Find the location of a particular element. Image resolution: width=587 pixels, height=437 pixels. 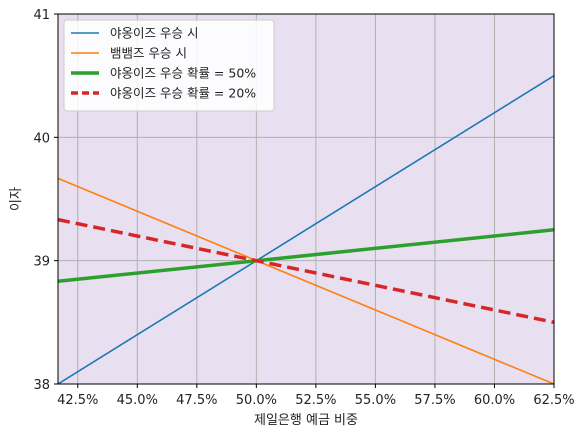

x-tick-label: 52.5% is located at coordinates (315, 400).